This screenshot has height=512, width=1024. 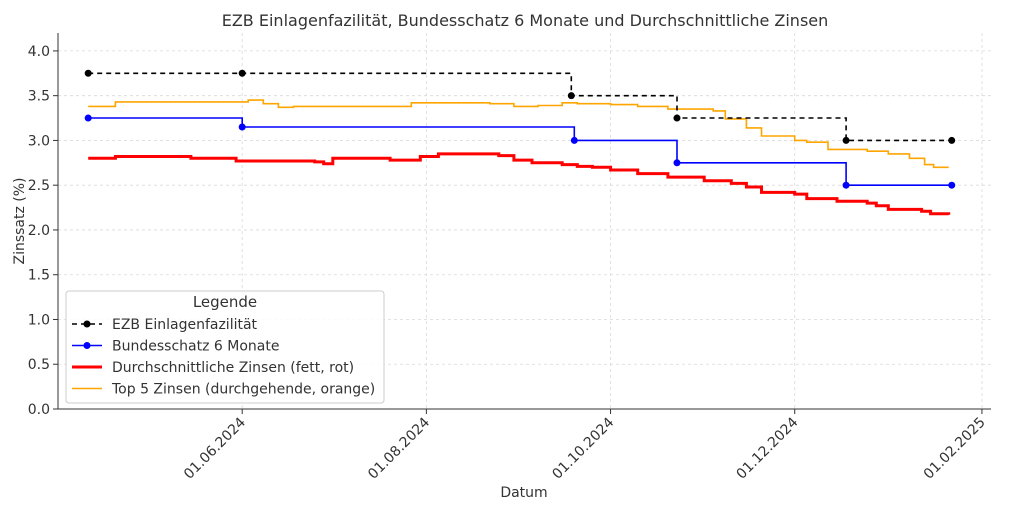 What do you see at coordinates (39, 320) in the screenshot?
I see `y-tick-label: 1.0` at bounding box center [39, 320].